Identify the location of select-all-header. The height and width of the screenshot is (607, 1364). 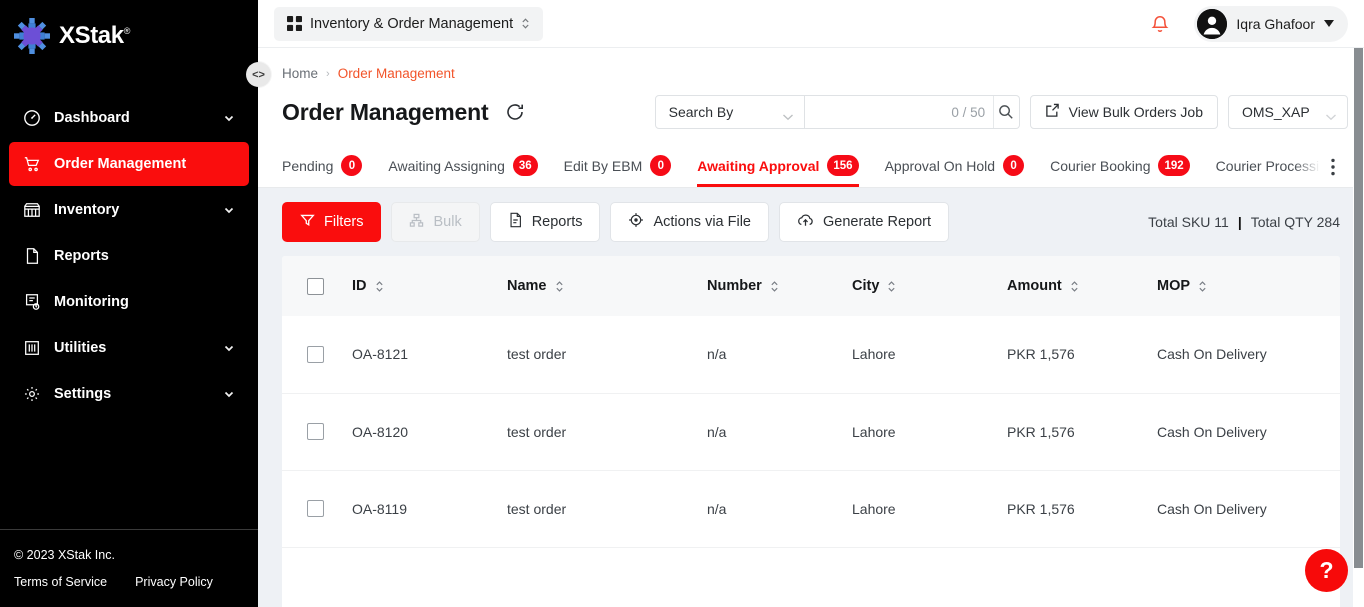
(317, 286).